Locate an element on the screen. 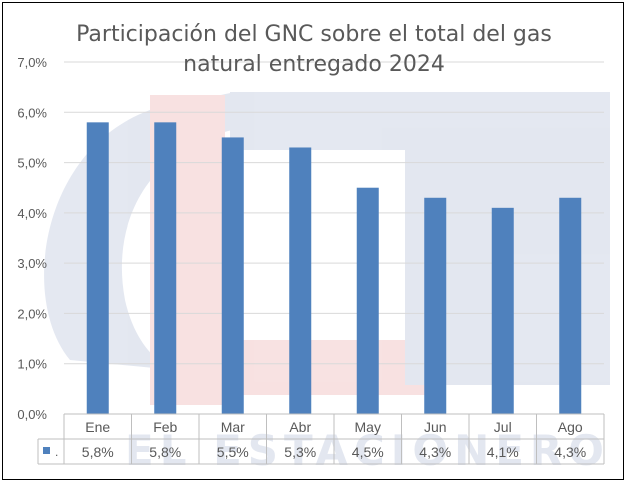 Image resolution: width=628 pixels, height=484 pixels. data-table-value: 4,5% is located at coordinates (368, 452).